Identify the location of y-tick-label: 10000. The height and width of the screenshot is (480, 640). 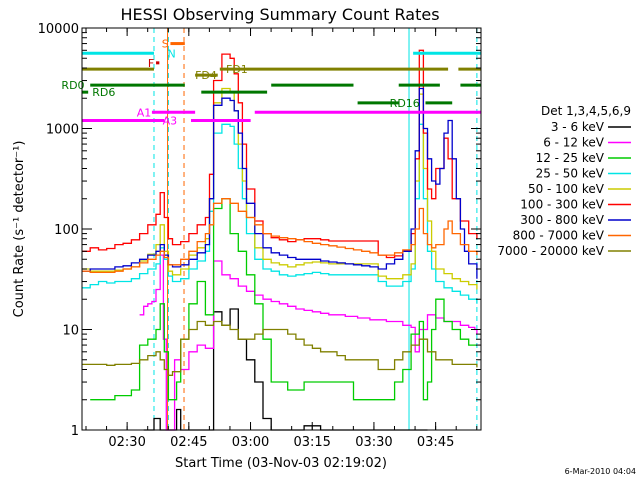
(58, 29).